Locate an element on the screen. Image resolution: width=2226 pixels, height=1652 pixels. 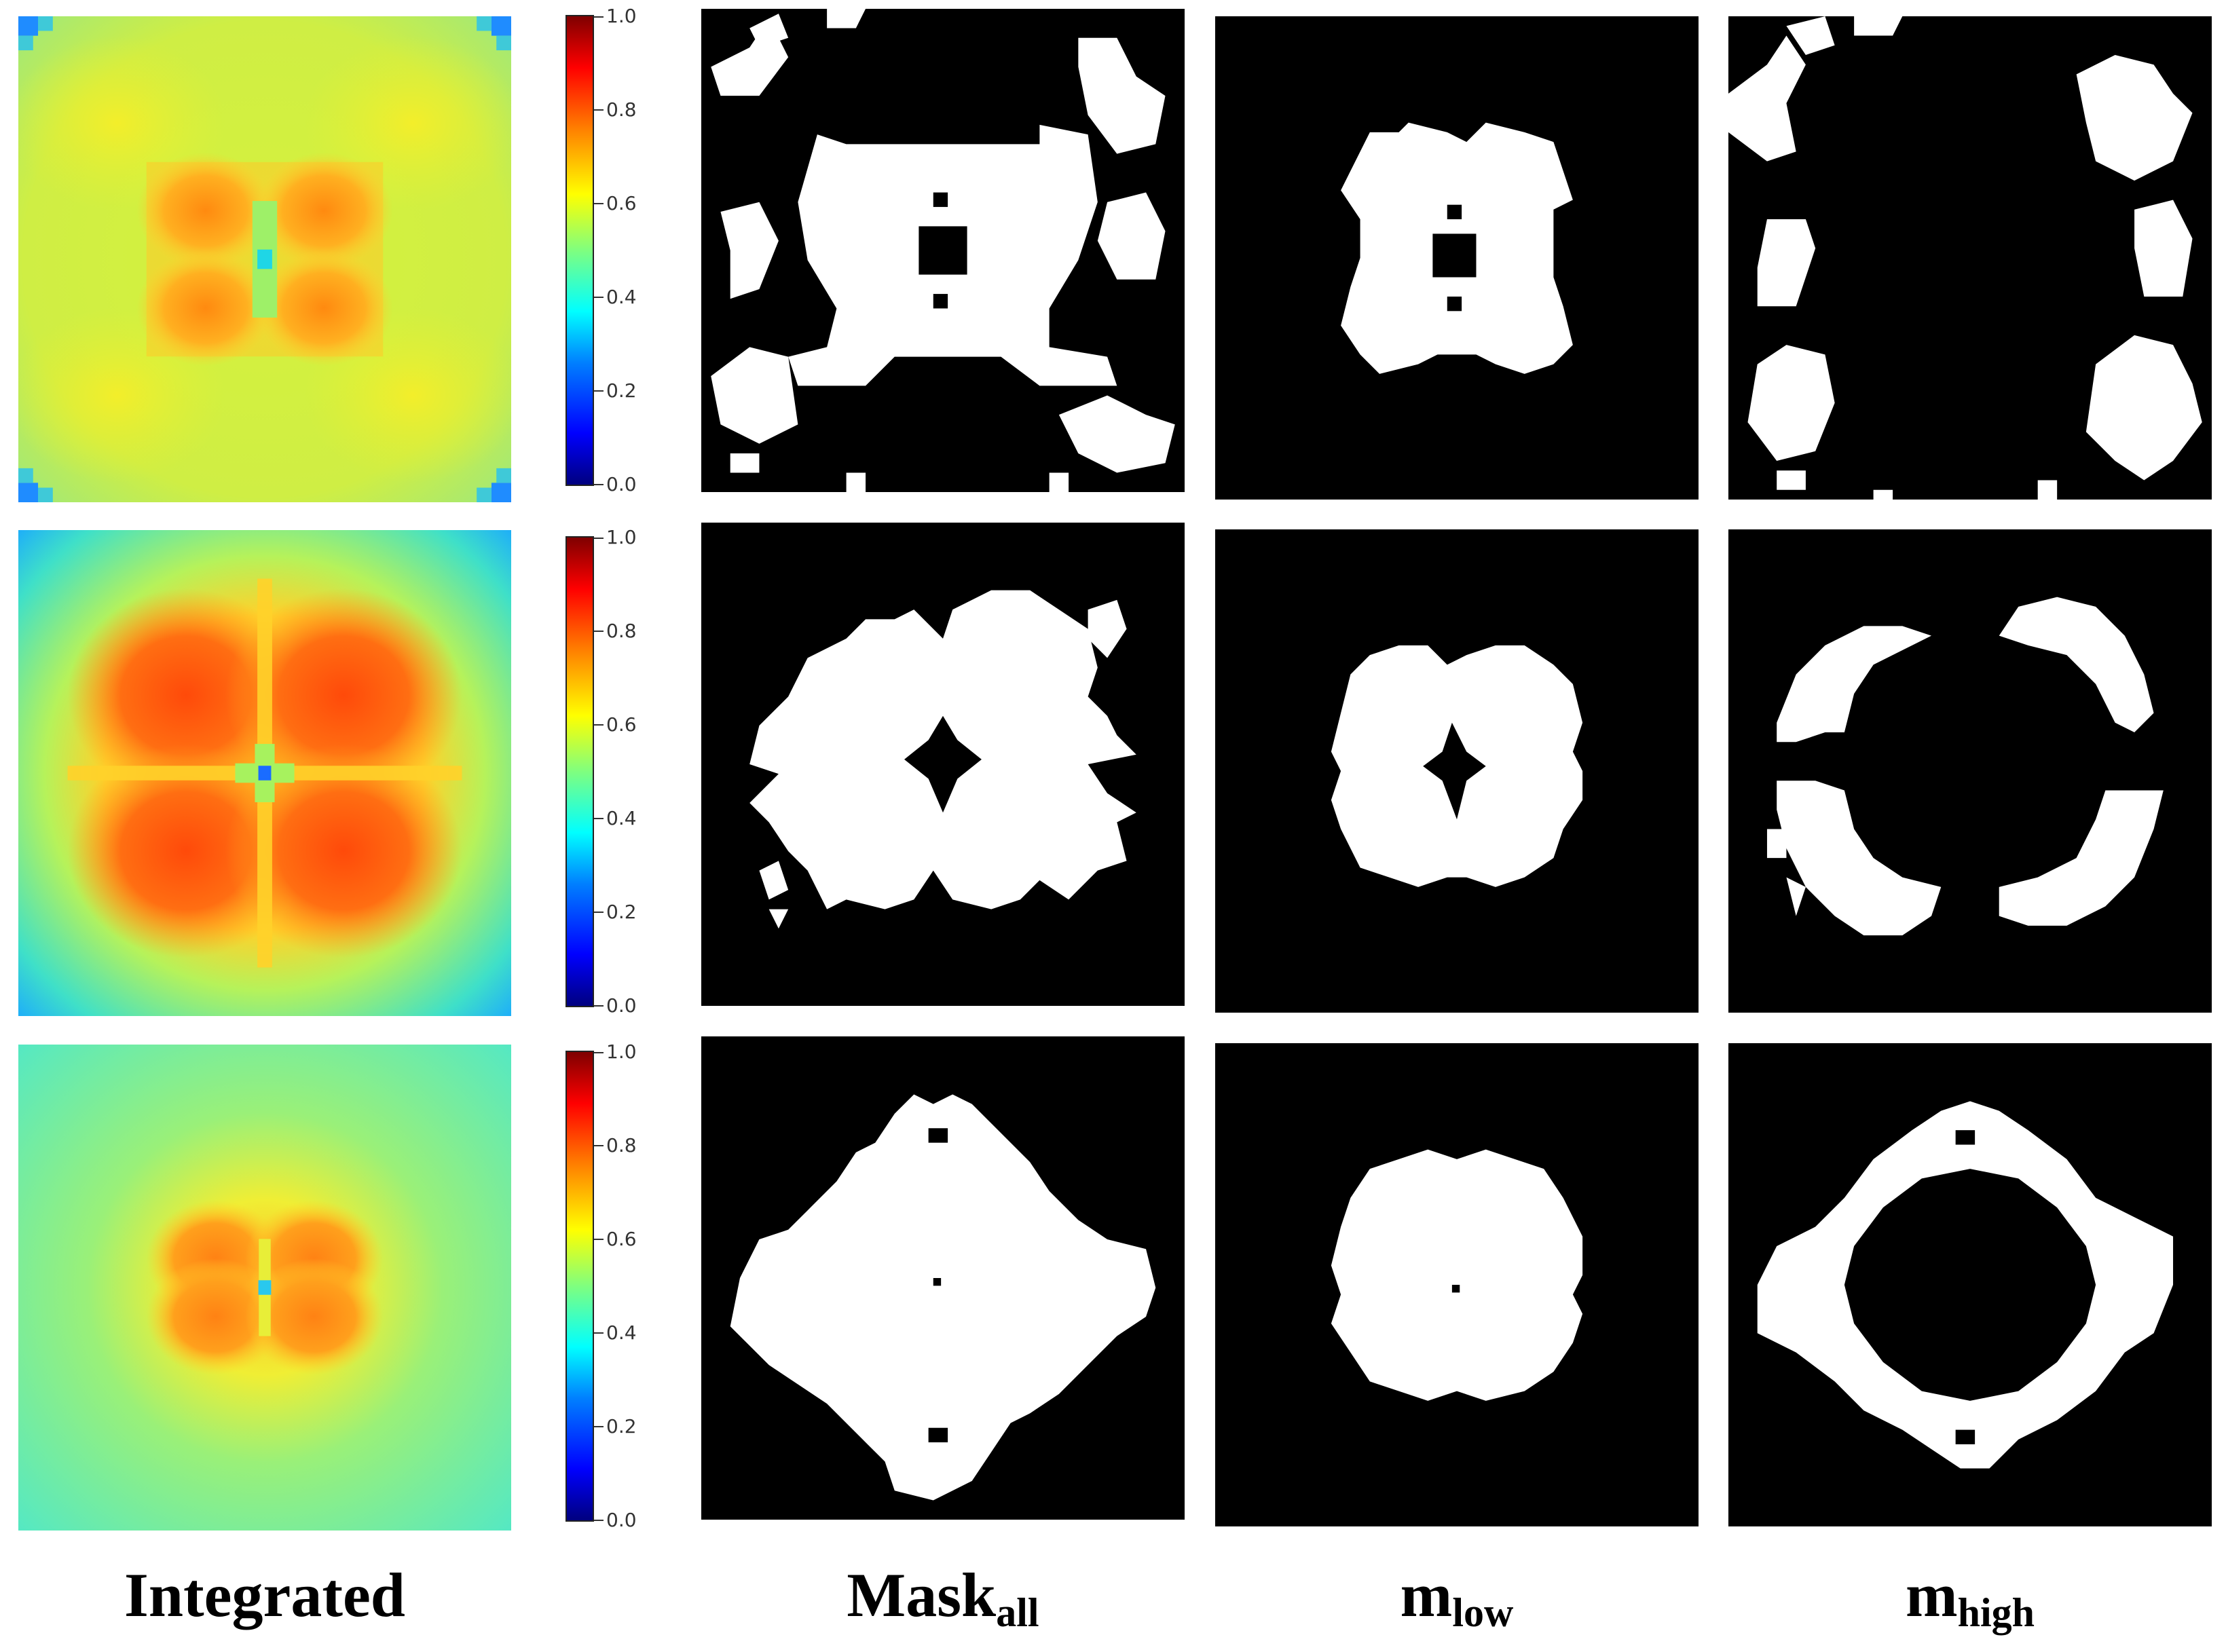
column-label-main: Mask is located at coordinates (922, 1595).